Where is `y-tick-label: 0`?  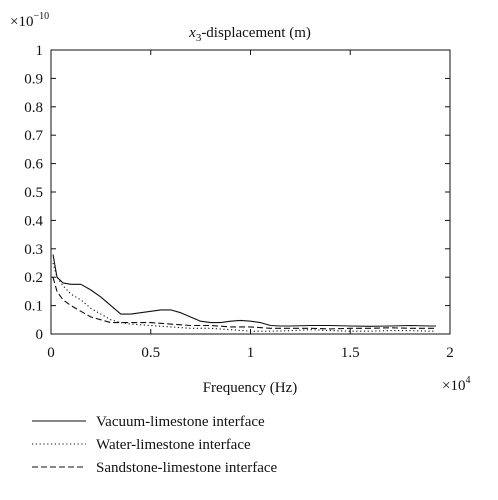 y-tick-label: 0 is located at coordinates (40, 335).